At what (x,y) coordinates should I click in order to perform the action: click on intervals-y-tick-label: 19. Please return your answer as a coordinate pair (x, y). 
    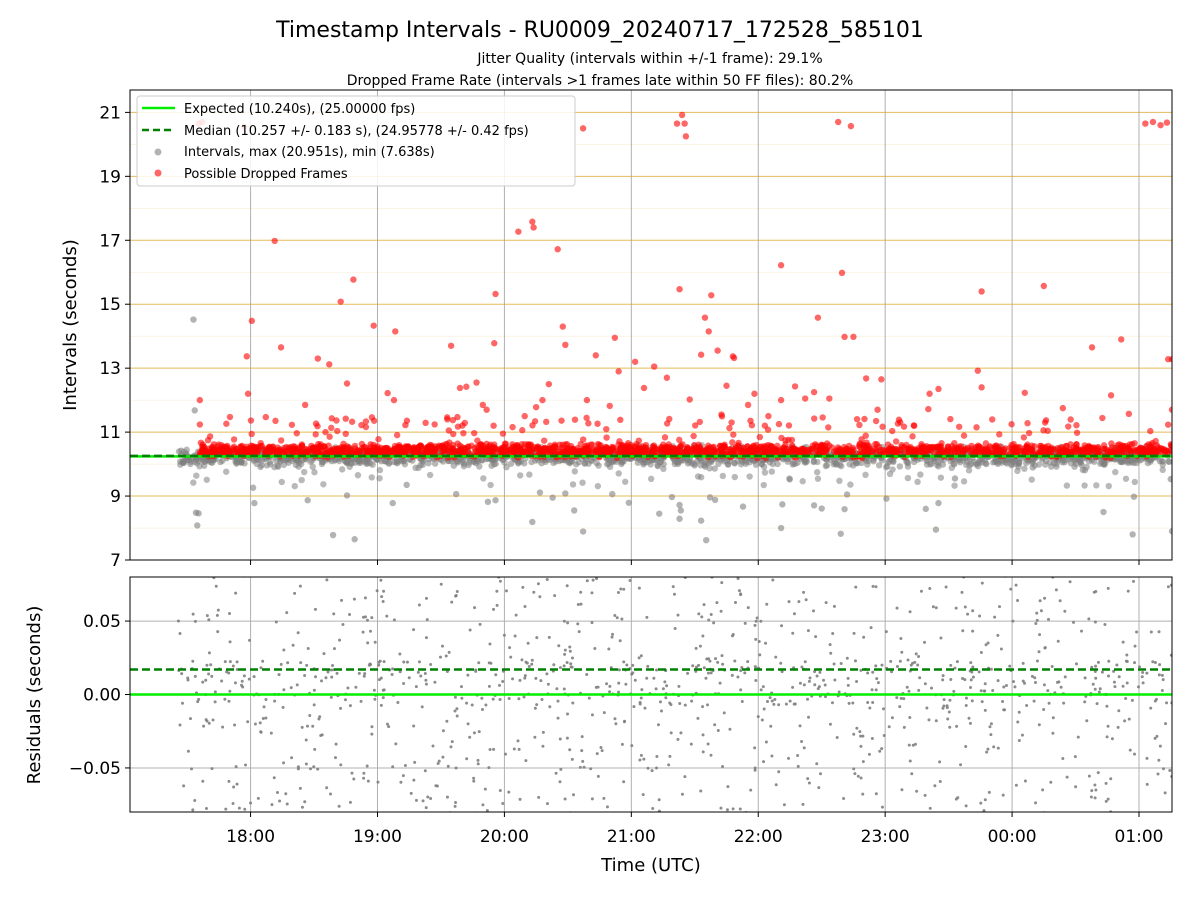
    Looking at the image, I should click on (110, 177).